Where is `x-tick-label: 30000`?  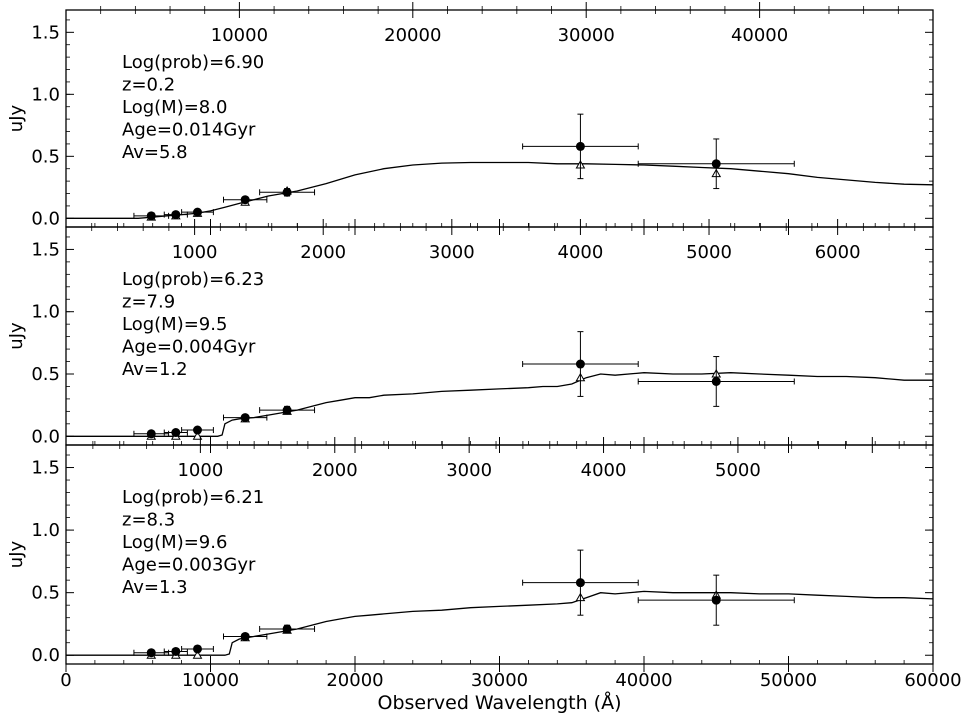 x-tick-label: 30000 is located at coordinates (499, 680).